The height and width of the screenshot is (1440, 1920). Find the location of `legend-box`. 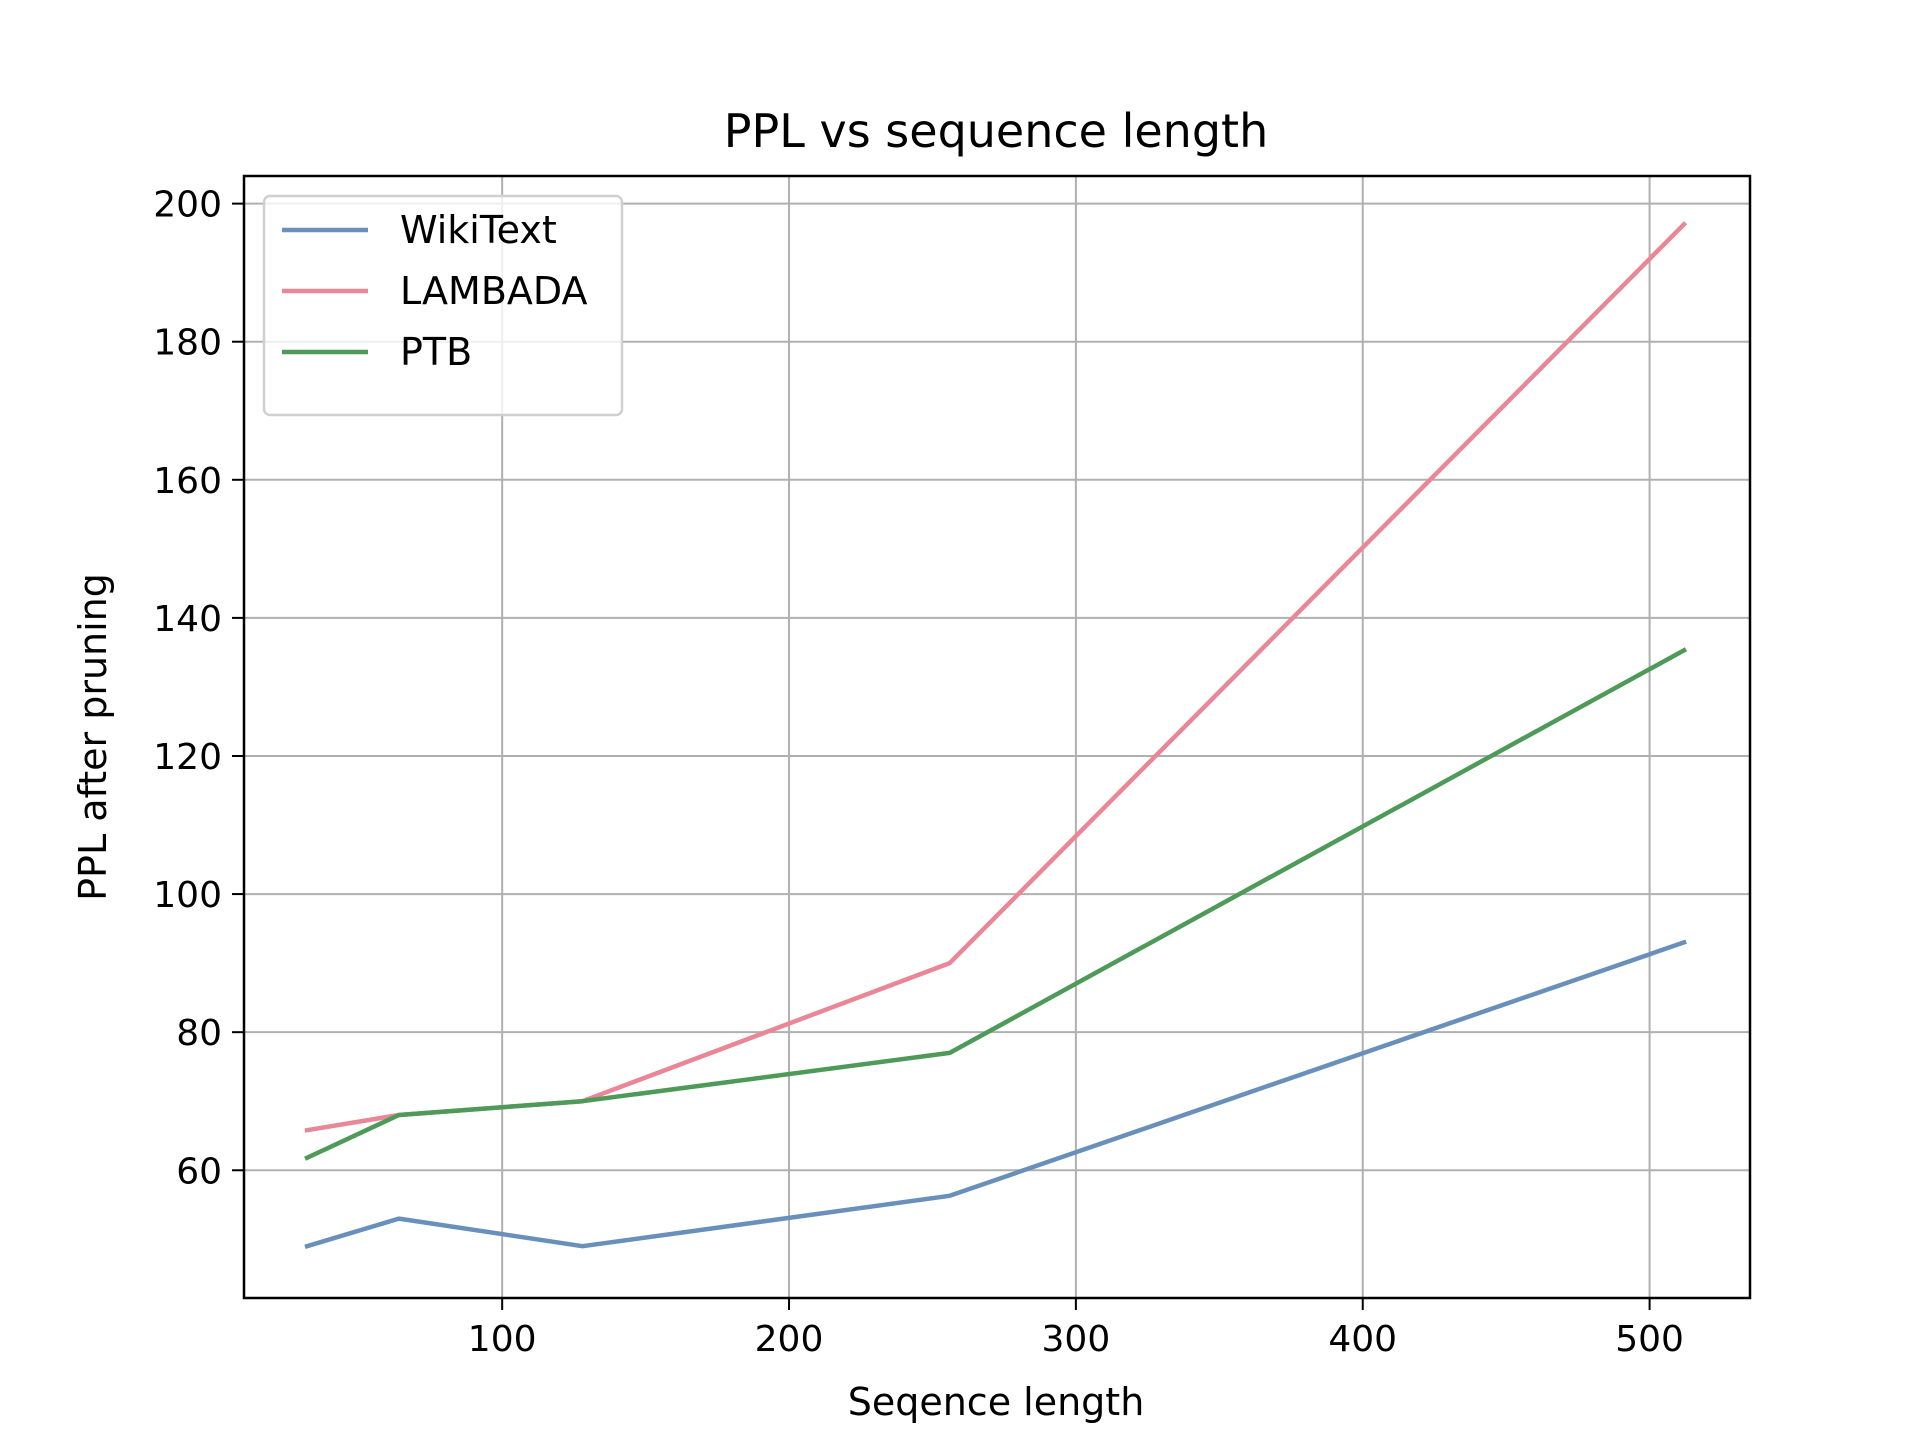

legend-box is located at coordinates (443, 305).